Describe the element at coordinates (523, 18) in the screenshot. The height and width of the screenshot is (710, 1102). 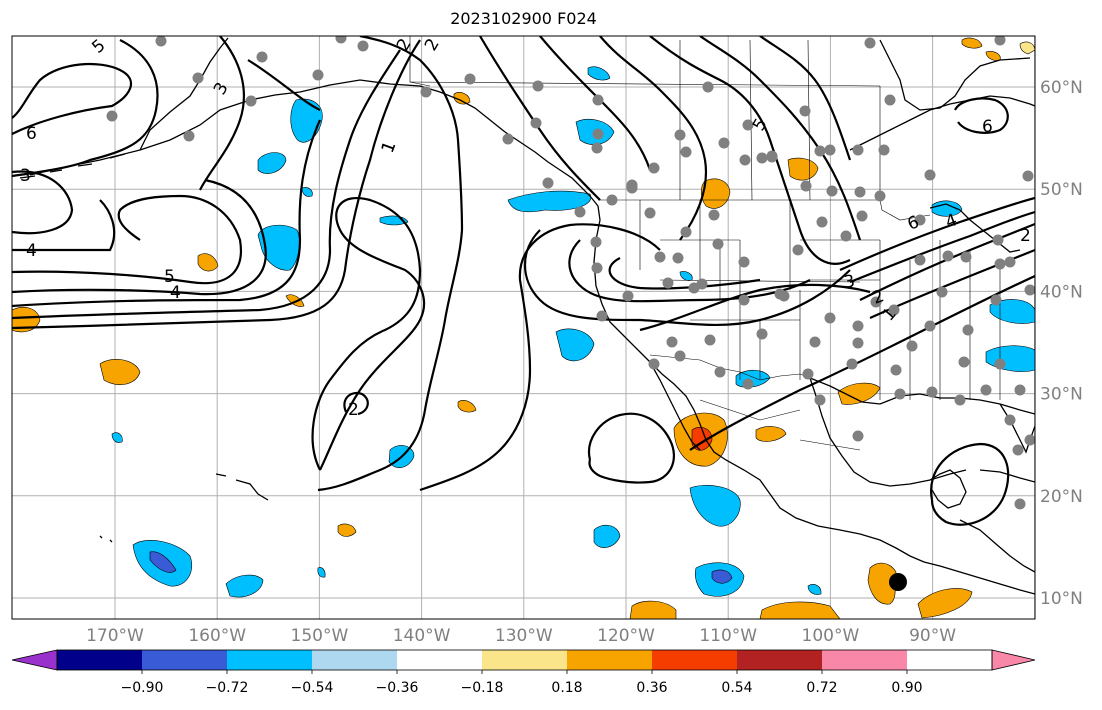
I see `map-title: 2023102900 F024` at that location.